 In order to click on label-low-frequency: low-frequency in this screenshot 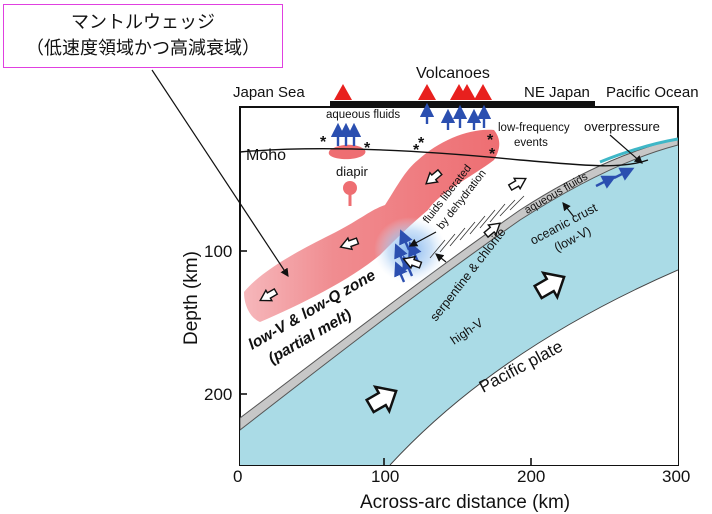, I will do `click(534, 128)`.